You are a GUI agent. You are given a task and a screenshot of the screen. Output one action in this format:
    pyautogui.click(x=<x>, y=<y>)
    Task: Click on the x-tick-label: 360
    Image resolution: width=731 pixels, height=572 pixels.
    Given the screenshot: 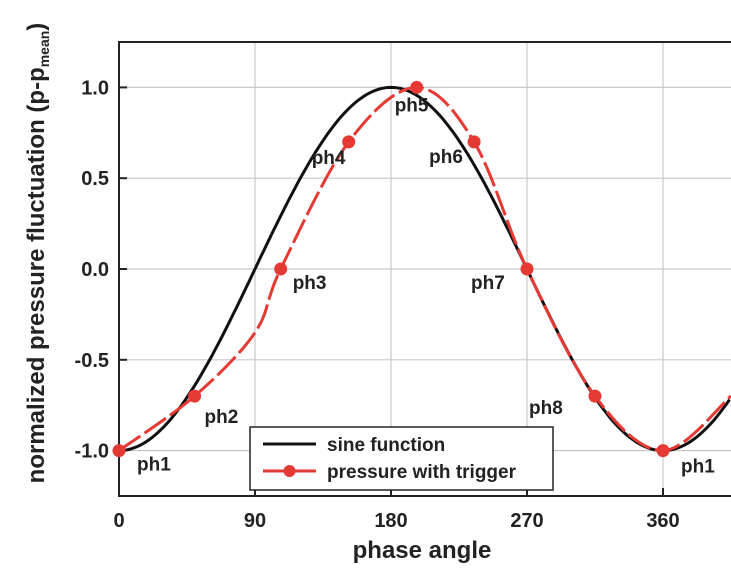 What is the action you would take?
    pyautogui.click(x=662, y=521)
    